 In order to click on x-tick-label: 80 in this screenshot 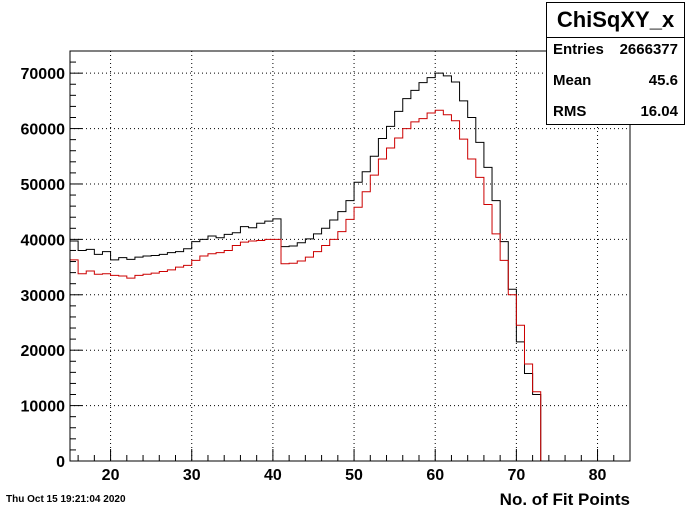, I will do `click(598, 475)`.